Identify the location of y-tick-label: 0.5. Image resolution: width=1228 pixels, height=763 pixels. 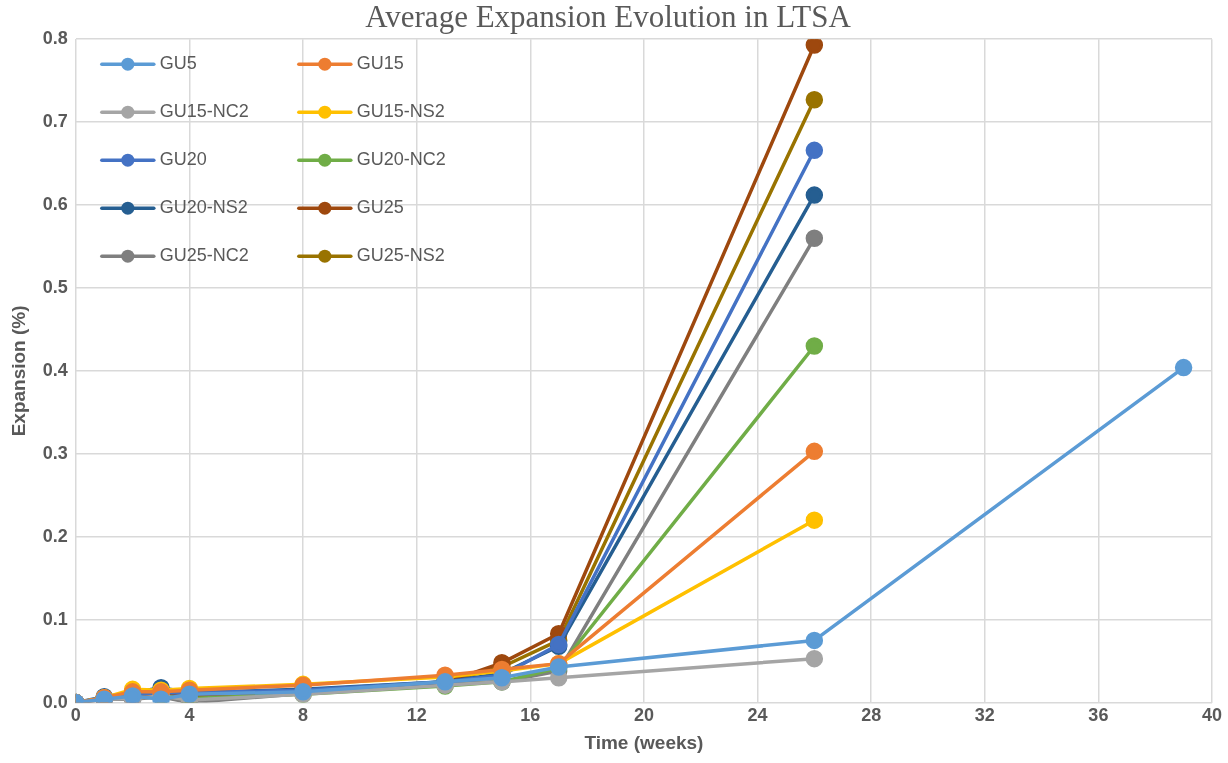
(55, 286).